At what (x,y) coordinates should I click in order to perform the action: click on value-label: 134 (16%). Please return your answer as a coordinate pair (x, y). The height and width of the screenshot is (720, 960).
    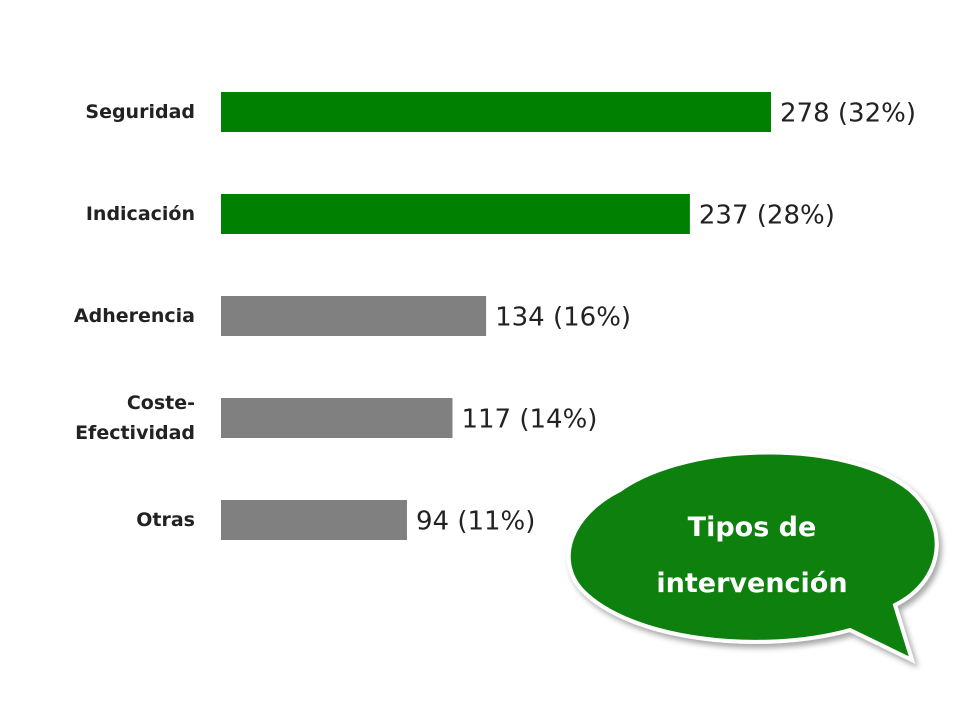
    Looking at the image, I should click on (563, 318).